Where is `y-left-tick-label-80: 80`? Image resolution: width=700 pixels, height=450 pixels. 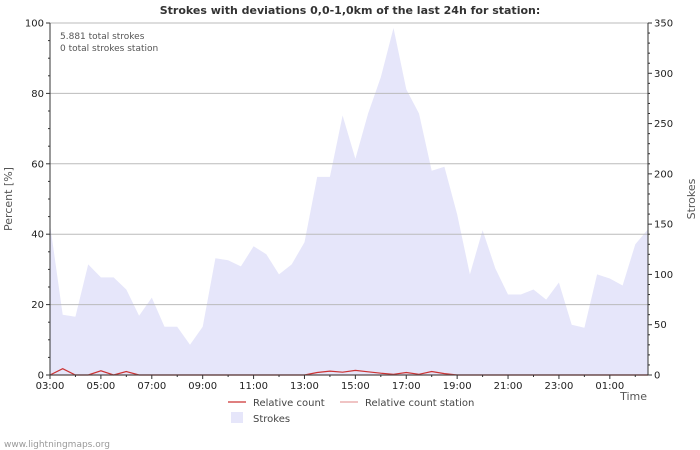 y-left-tick-label-80: 80 is located at coordinates (37, 94).